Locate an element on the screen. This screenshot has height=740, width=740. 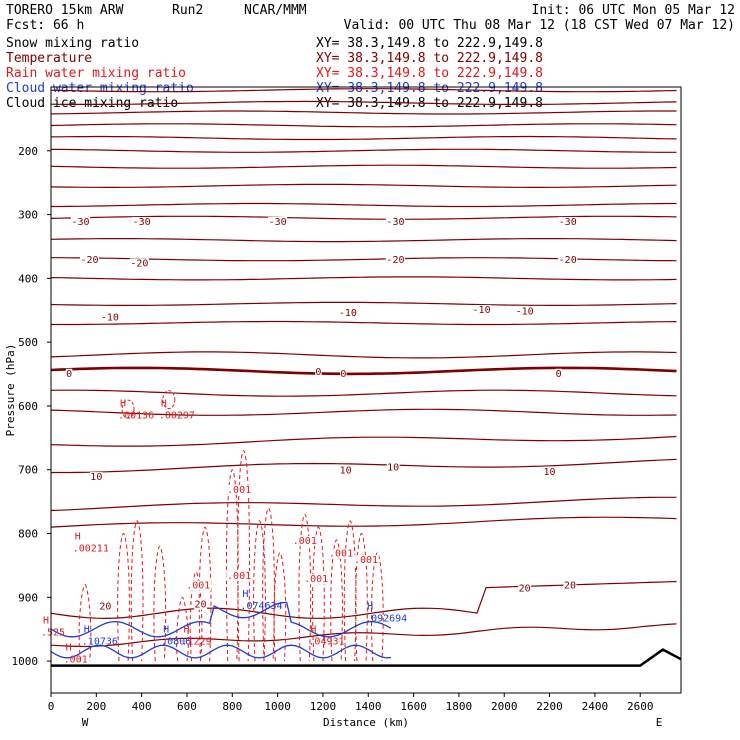
x-tick-label: 600 is located at coordinates (187, 706).